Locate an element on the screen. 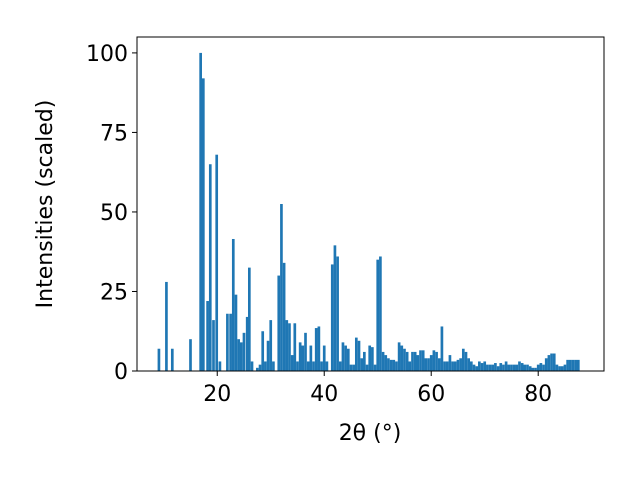 Image resolution: width=640 pixels, height=484 pixels. y-tick-label: 0 is located at coordinates (121, 372).